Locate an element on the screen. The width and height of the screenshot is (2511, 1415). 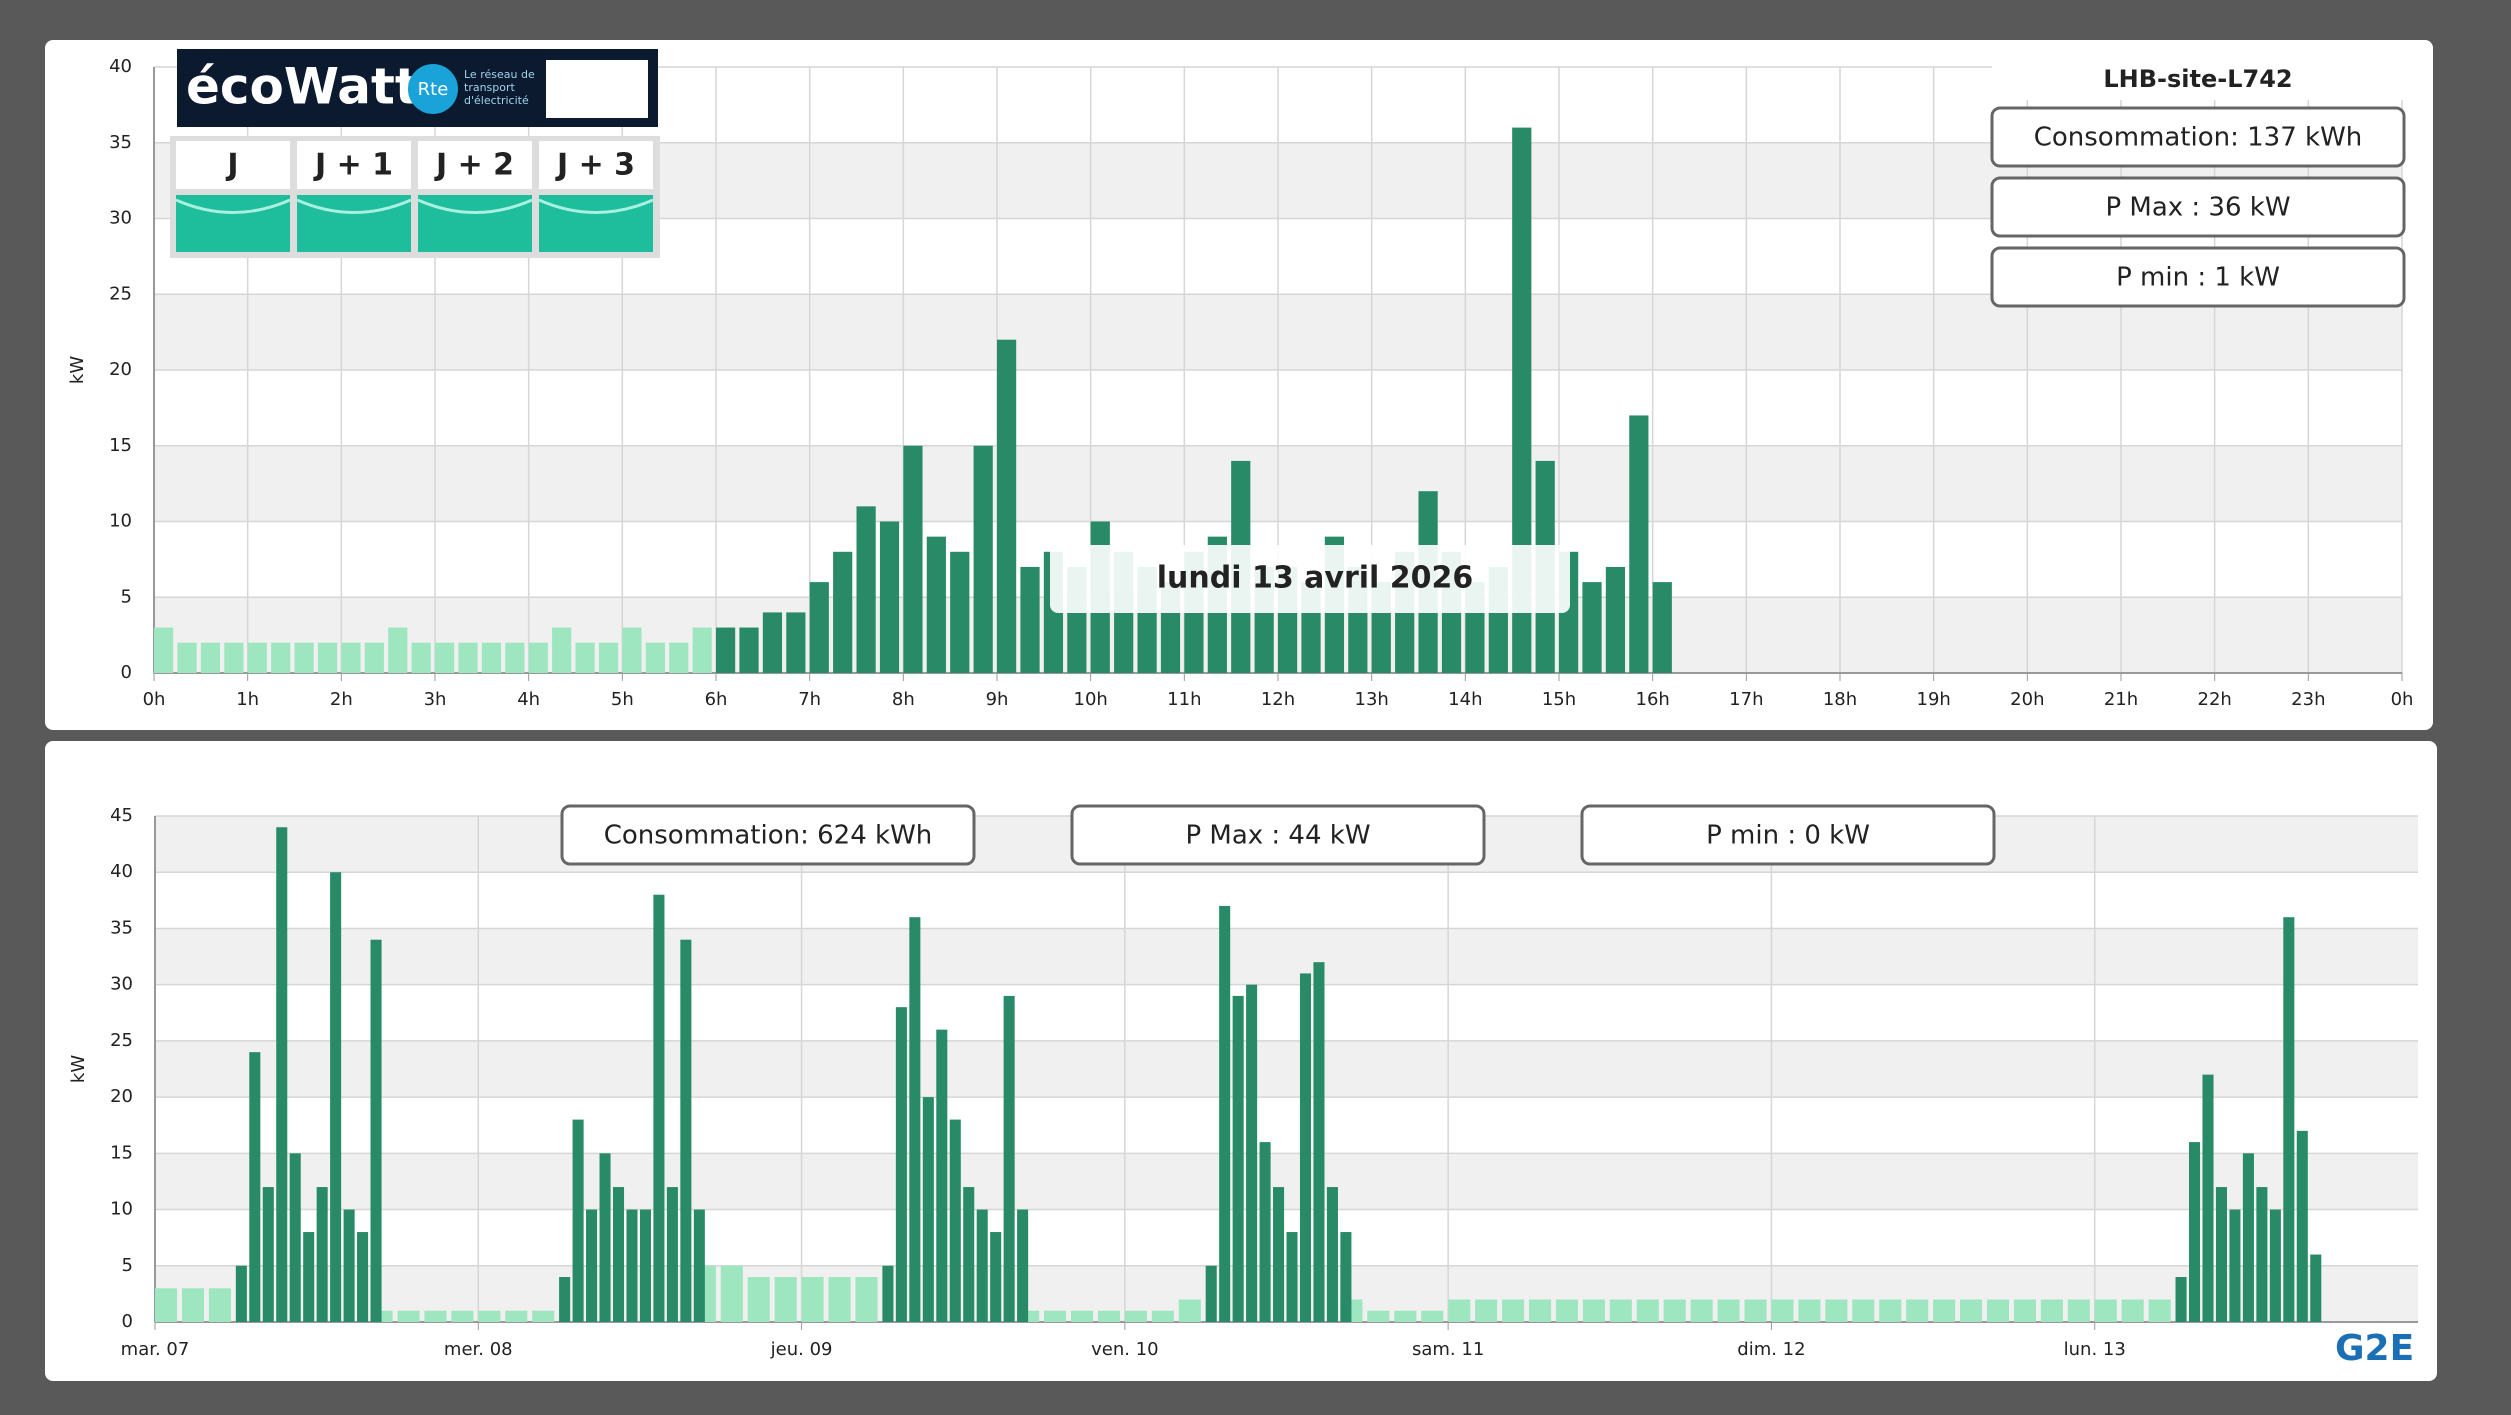
gov-logo is located at coordinates (597, 89).